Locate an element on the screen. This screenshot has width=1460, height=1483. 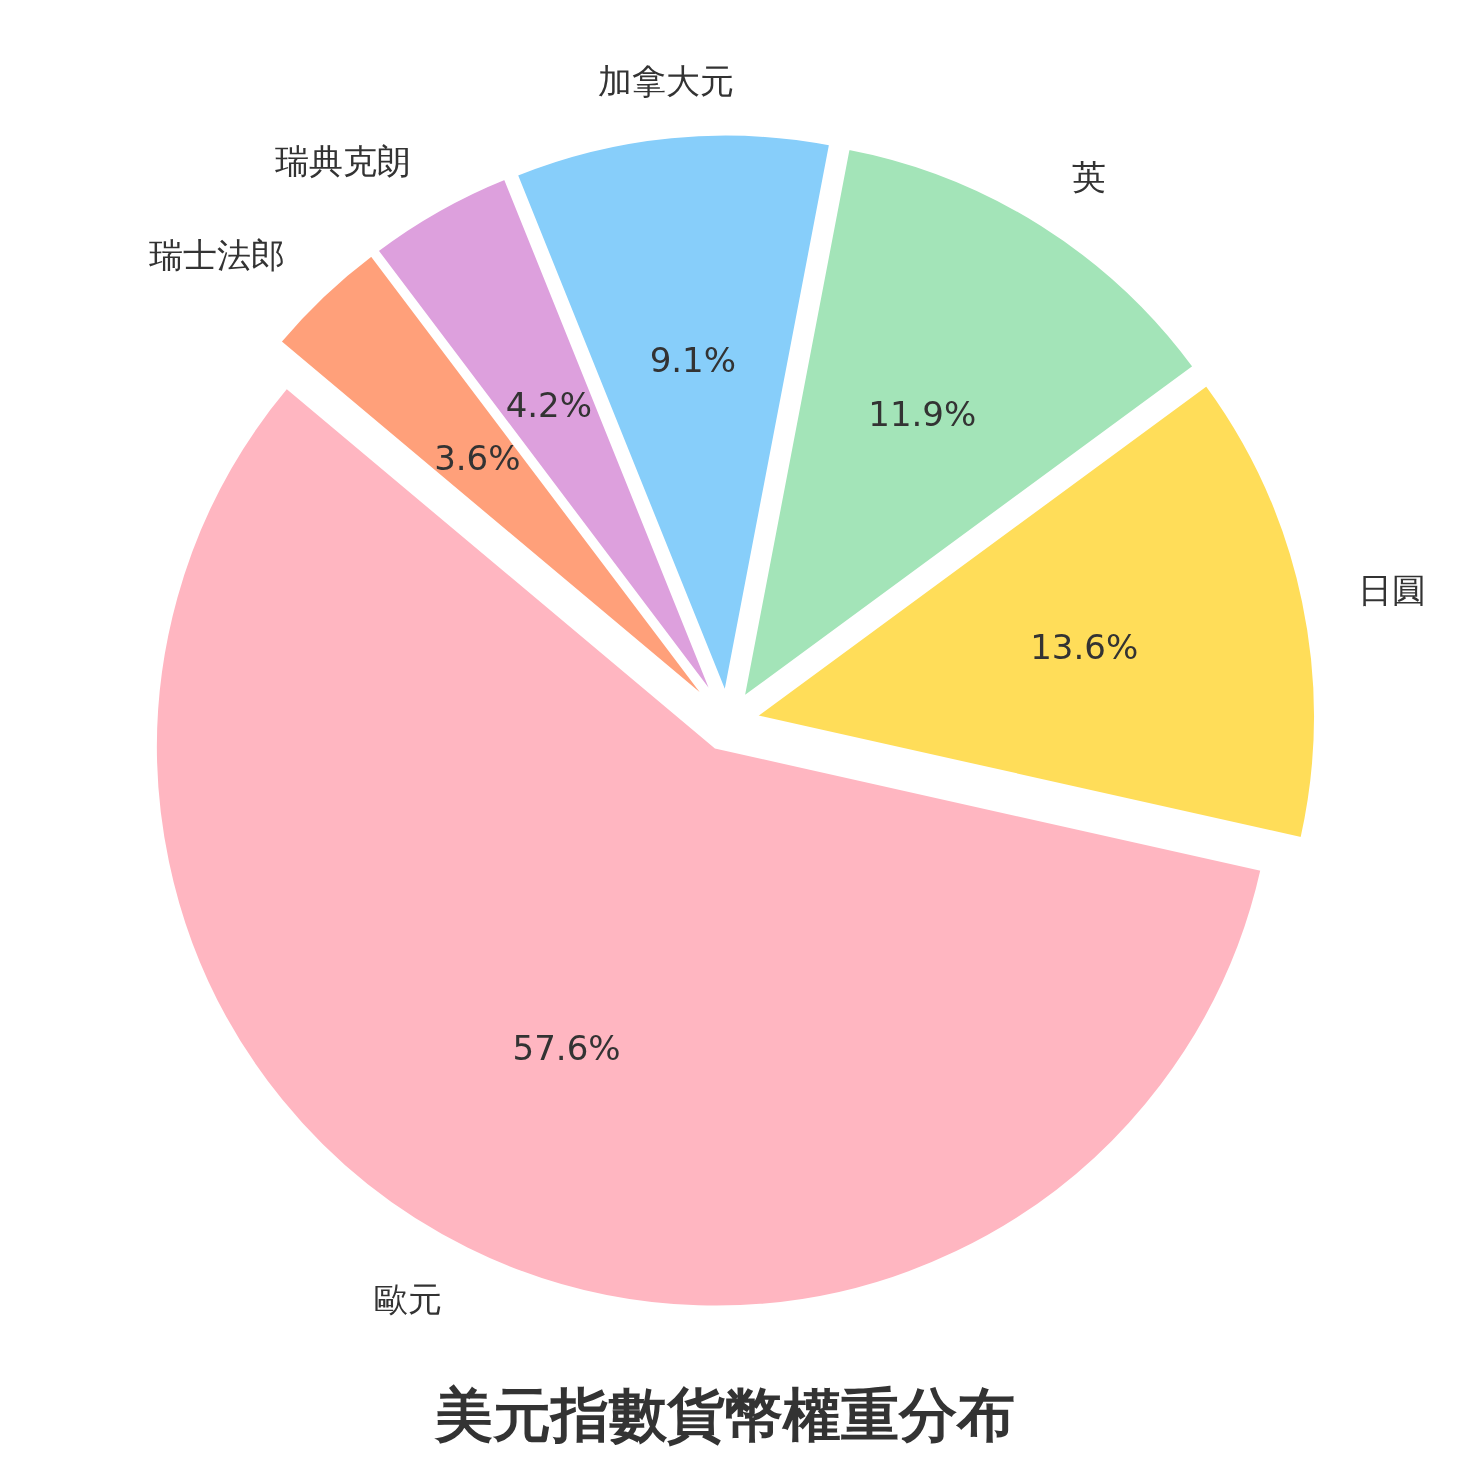
slice-label: 歐元 is located at coordinates (408, 1299).